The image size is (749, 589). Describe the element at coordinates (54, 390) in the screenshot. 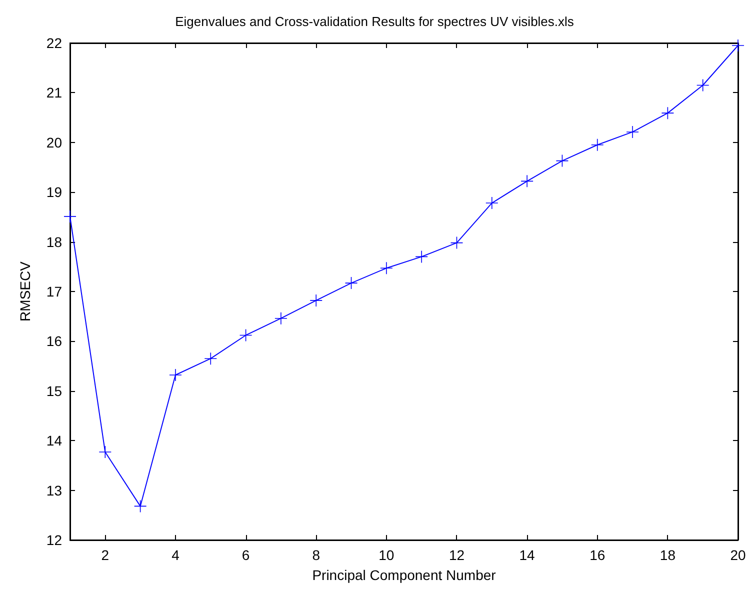

I see `y-tick-label: 15` at that location.